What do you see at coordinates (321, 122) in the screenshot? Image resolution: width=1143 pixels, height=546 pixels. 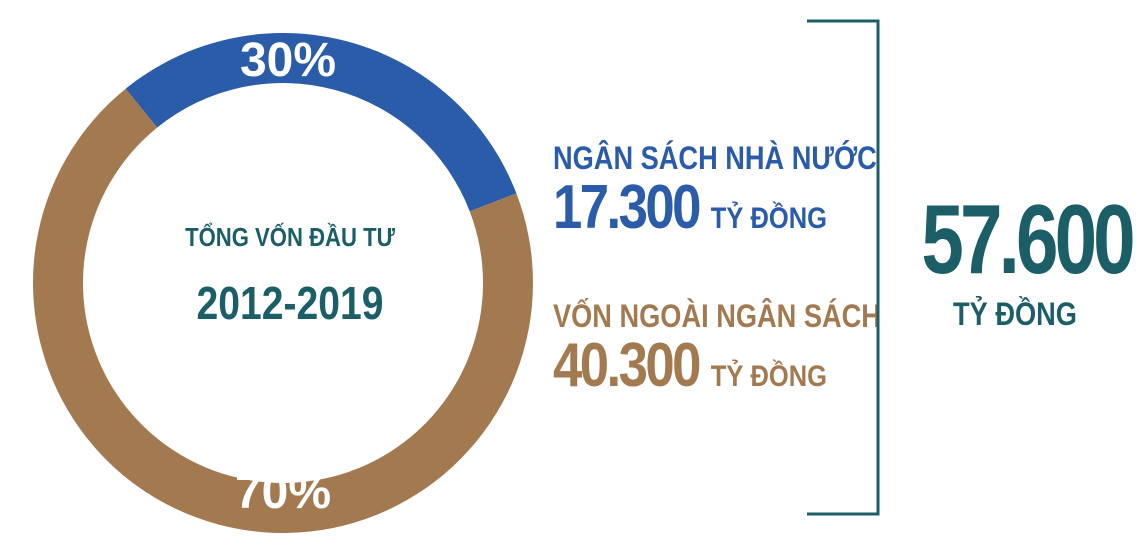 I see `slice-state-budget` at bounding box center [321, 122].